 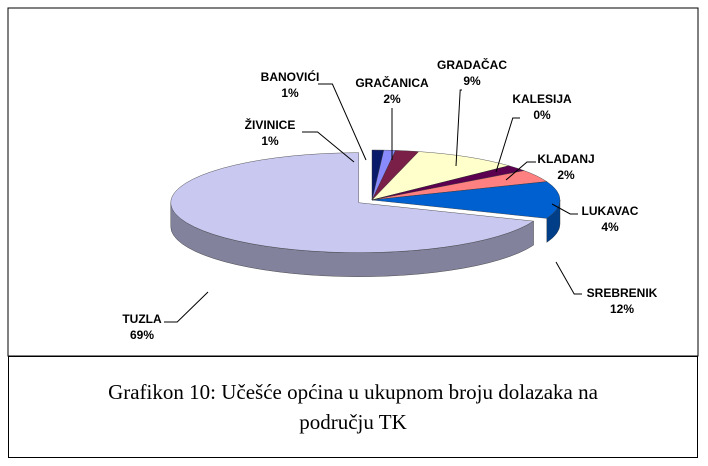 What do you see at coordinates (610, 227) in the screenshot?
I see `data-label-value: 4%` at bounding box center [610, 227].